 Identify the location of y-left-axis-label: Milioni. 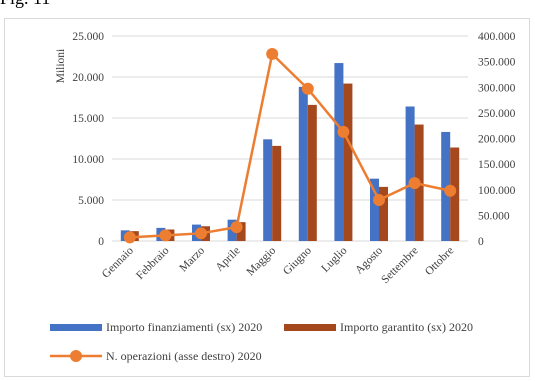
(61, 66).